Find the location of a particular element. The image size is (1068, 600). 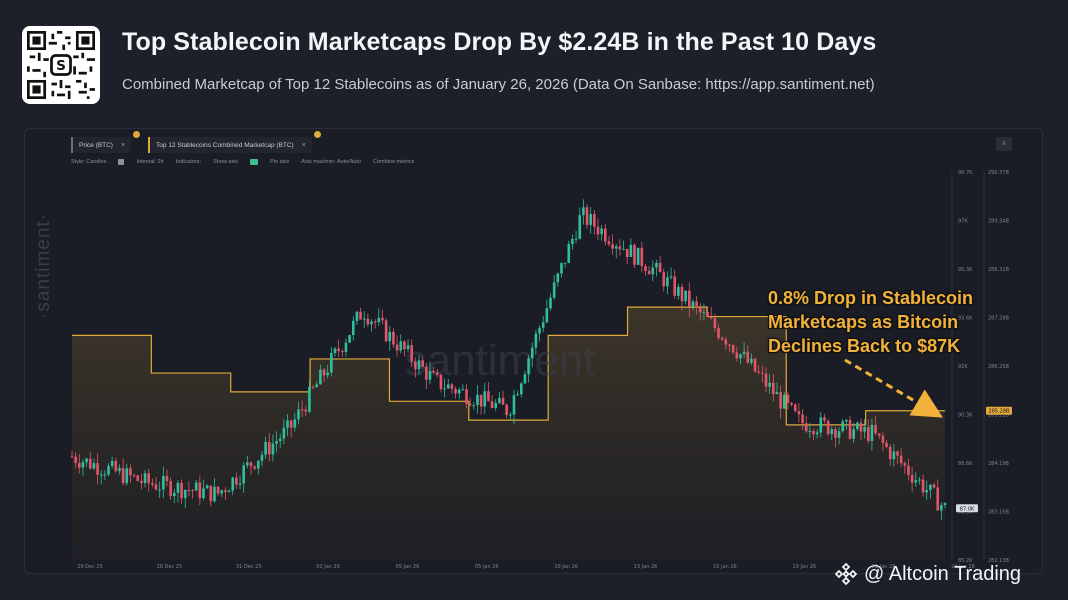

price-tick-label: 85.2K is located at coordinates (965, 561).